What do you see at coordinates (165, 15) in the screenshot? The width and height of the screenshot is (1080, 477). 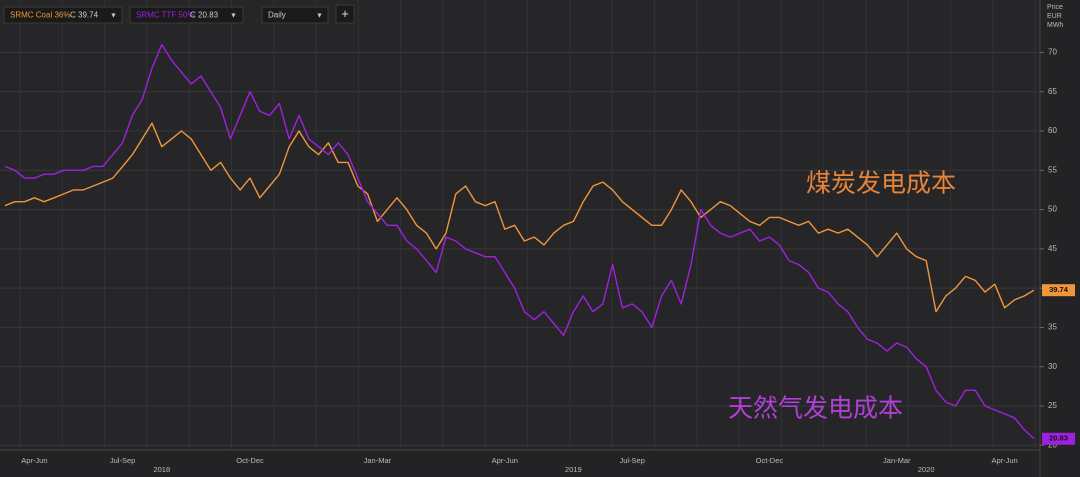 I see `legend-entry: SRMC TTF 50%` at bounding box center [165, 15].